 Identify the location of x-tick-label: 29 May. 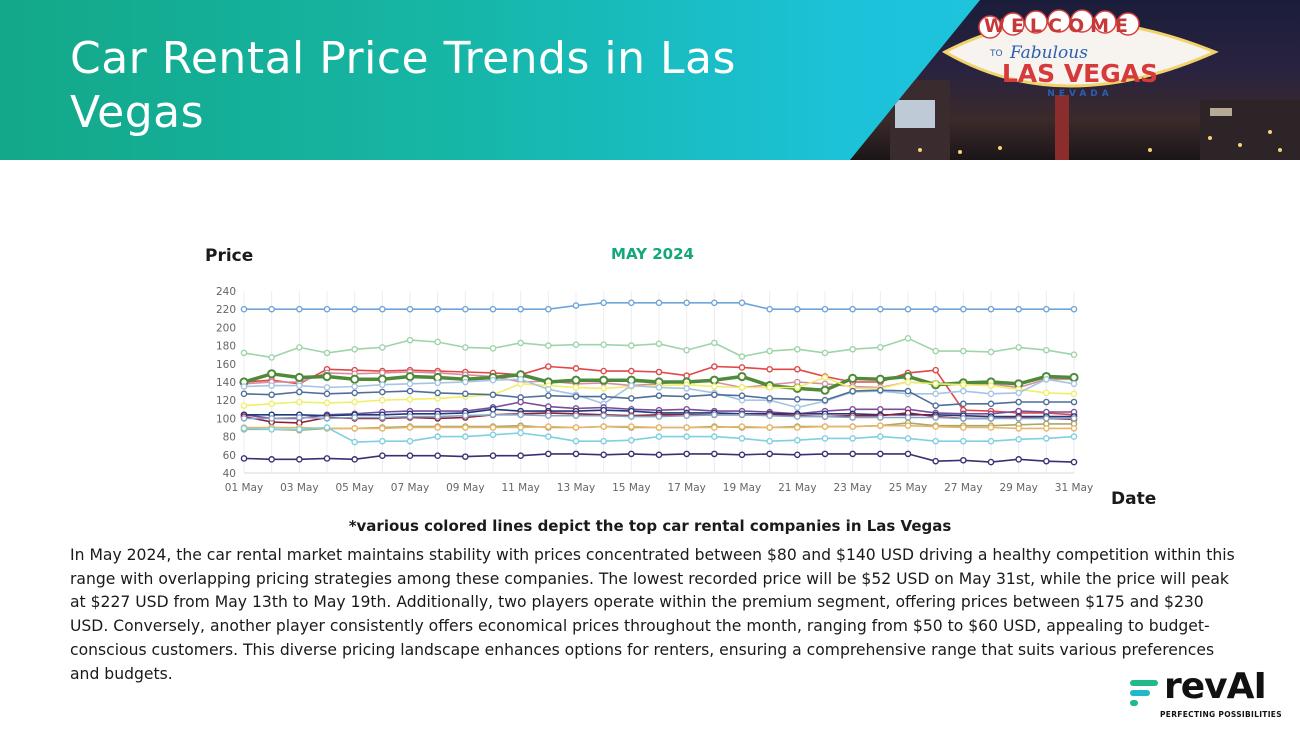
(1018, 488).